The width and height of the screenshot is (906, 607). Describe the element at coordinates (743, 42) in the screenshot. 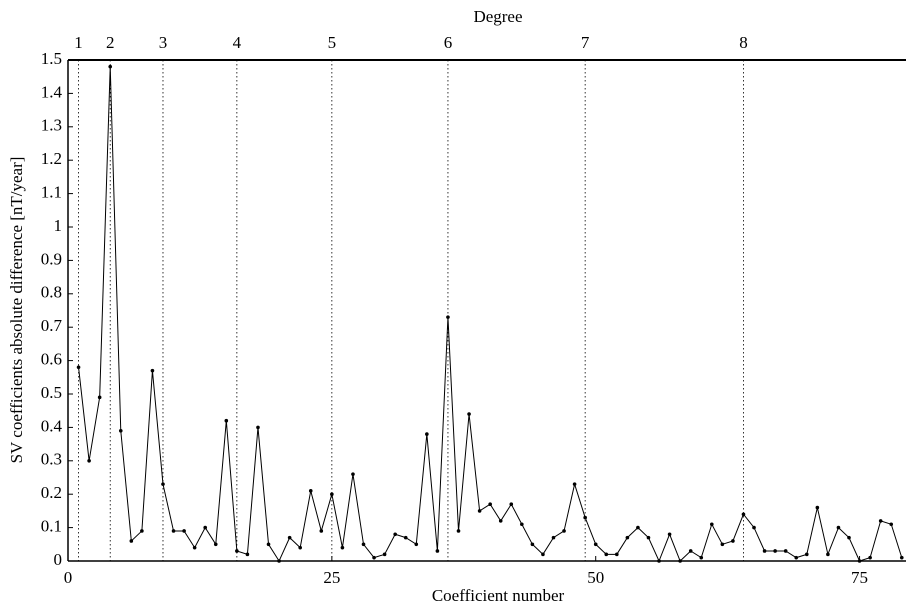

I see `top-tick-label: 8` at that location.